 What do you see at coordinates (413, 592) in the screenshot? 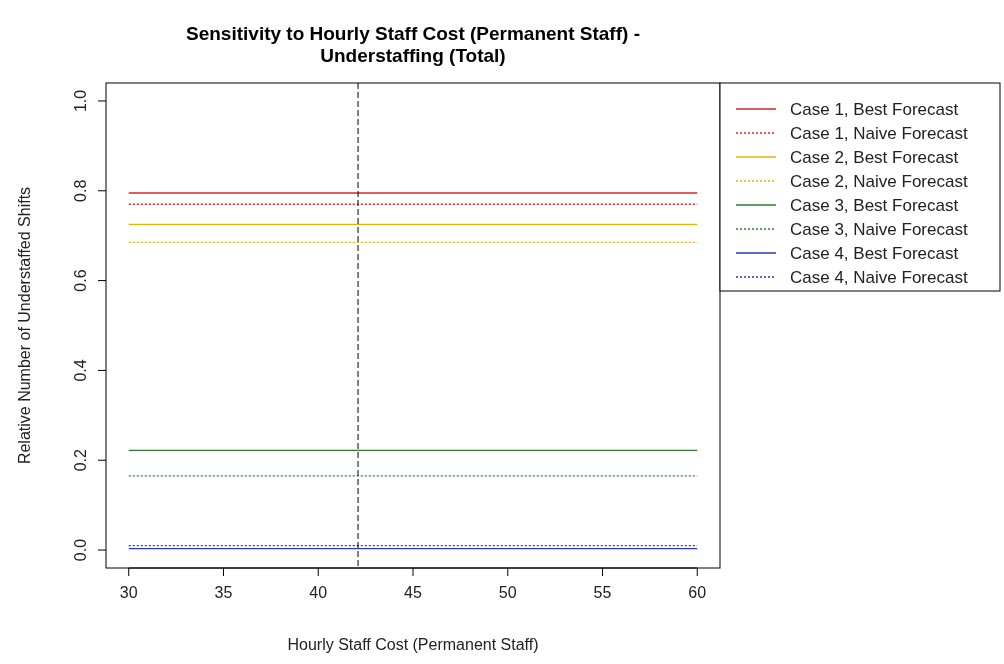
I see `x-tick-label: 45` at bounding box center [413, 592].